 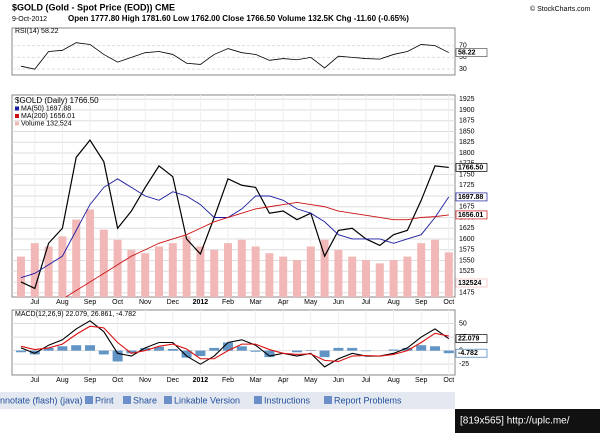 I want to click on footer-link: nnotate (flash) (java), so click(x=41, y=400).